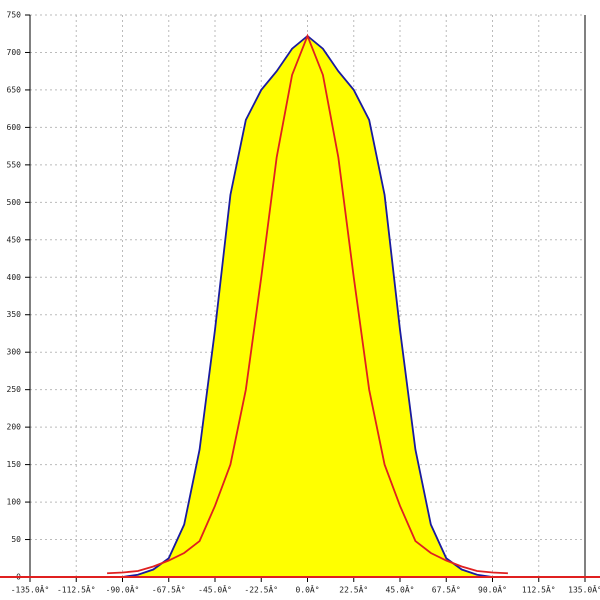 This screenshot has width=600, height=600. Describe the element at coordinates (353, 589) in the screenshot. I see `x-tick-label: 22.5Â°` at that location.